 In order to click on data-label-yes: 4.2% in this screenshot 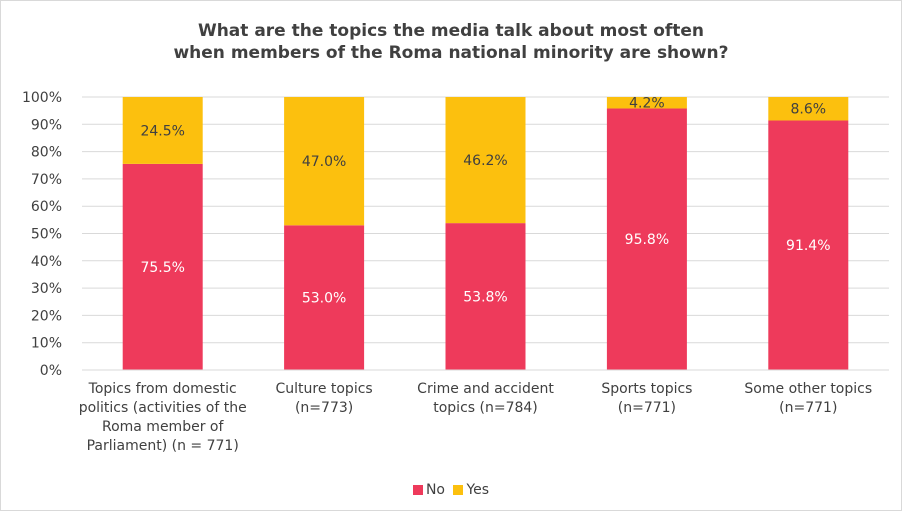, I will do `click(647, 104)`.